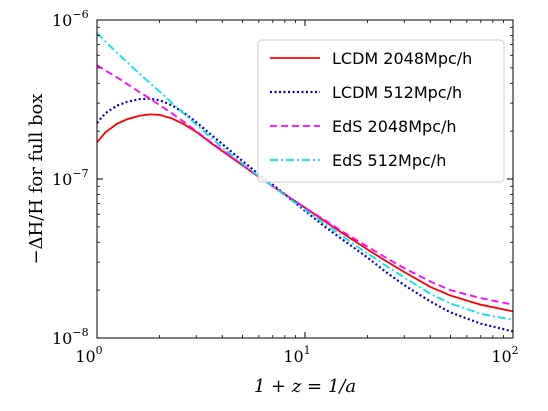 The height and width of the screenshot is (411, 548). I want to click on y-tick-label-1: 10⁻⁸, so click(70, 337).